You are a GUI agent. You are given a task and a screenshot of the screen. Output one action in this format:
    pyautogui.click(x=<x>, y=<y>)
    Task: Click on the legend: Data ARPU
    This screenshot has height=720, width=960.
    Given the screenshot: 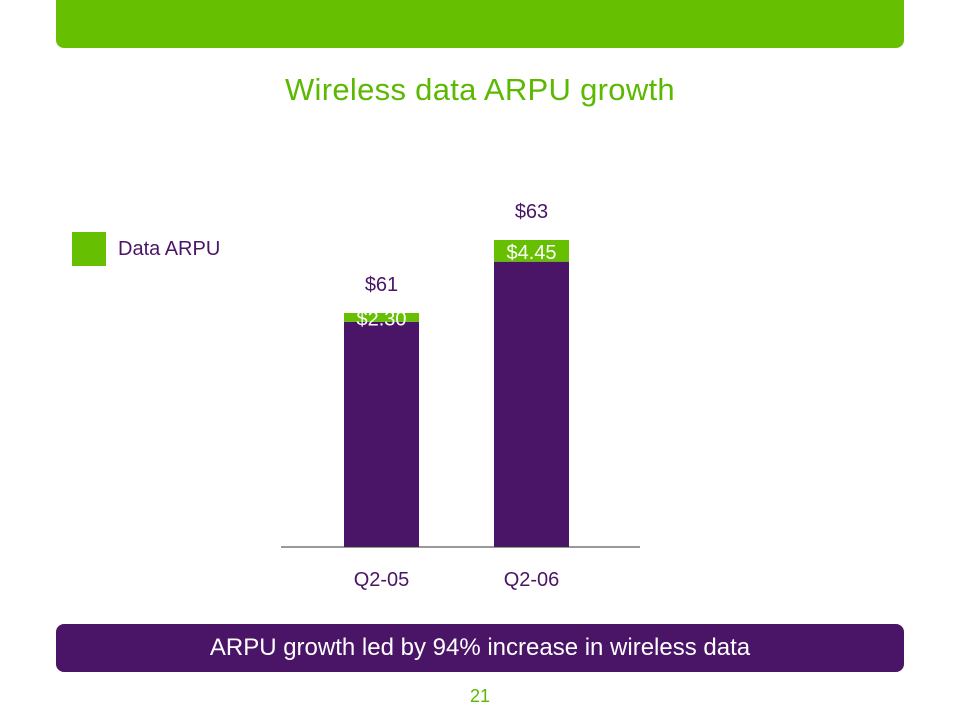 What is the action you would take?
    pyautogui.click(x=146, y=249)
    